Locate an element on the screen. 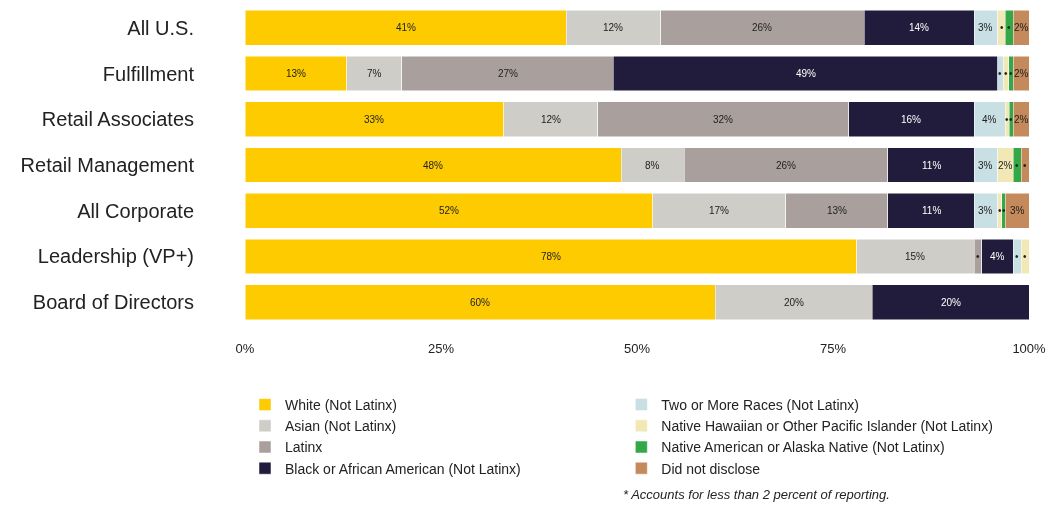  data-label: 17% is located at coordinates (719, 210).